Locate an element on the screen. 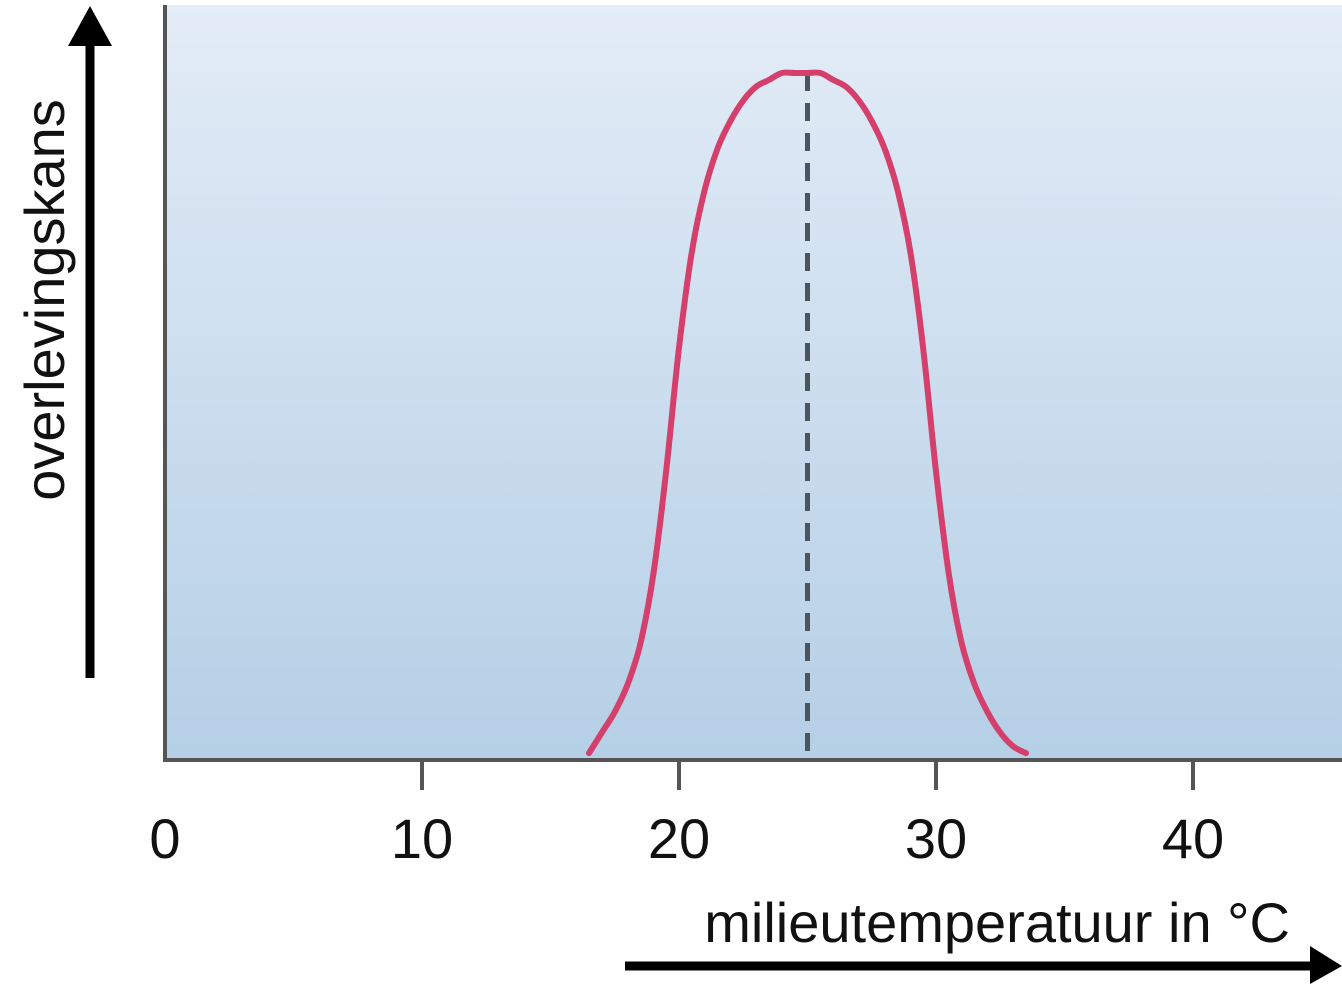 Image resolution: width=1342 pixels, height=984 pixels. x-tick-label: 20 is located at coordinates (679, 838).